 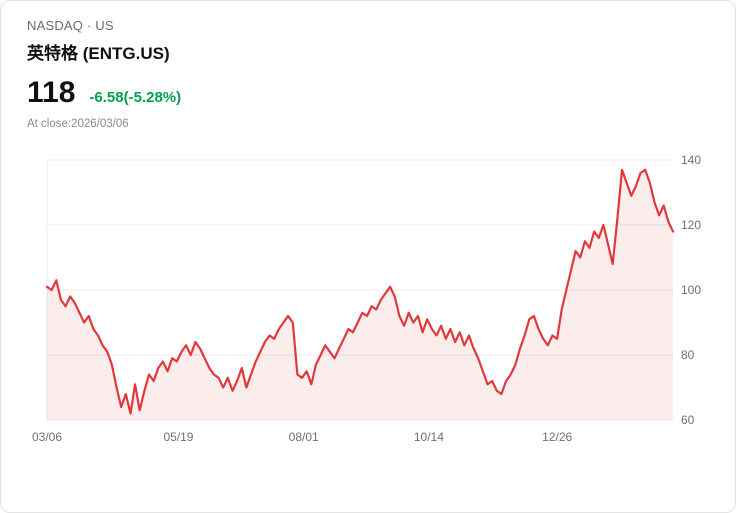 I want to click on svg-text: 12/26, so click(x=557, y=437).